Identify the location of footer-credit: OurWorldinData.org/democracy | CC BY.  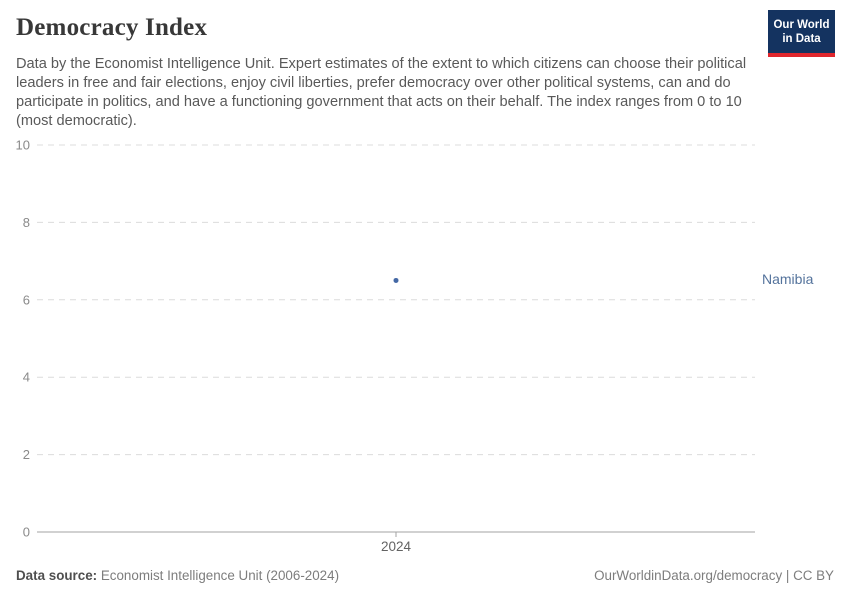
(714, 575).